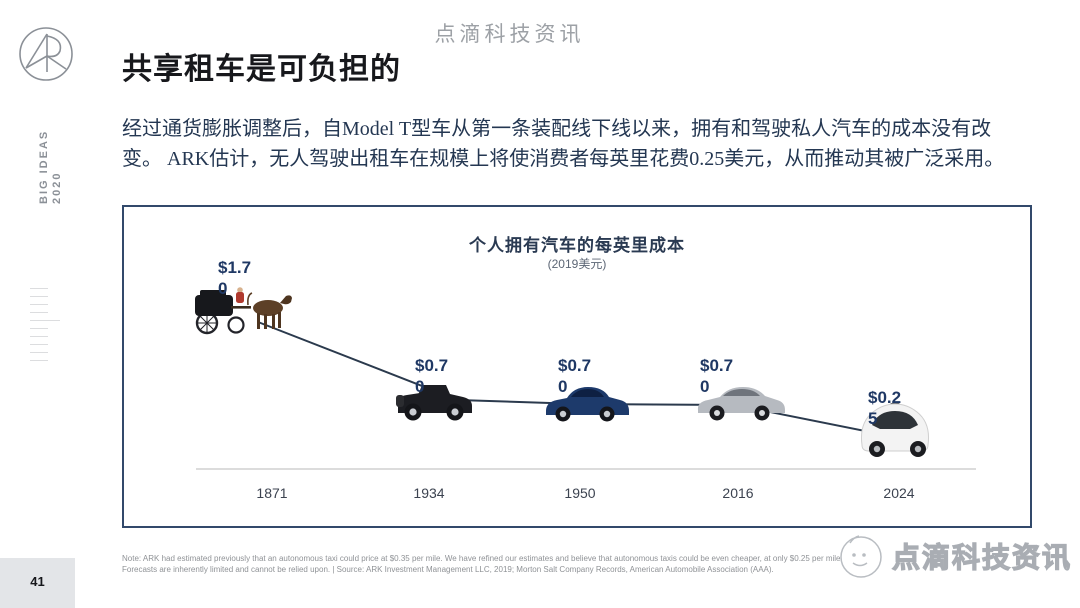 The width and height of the screenshot is (1080, 608). What do you see at coordinates (577, 264) in the screenshot?
I see `chart-subtitle: (2019美元)` at bounding box center [577, 264].